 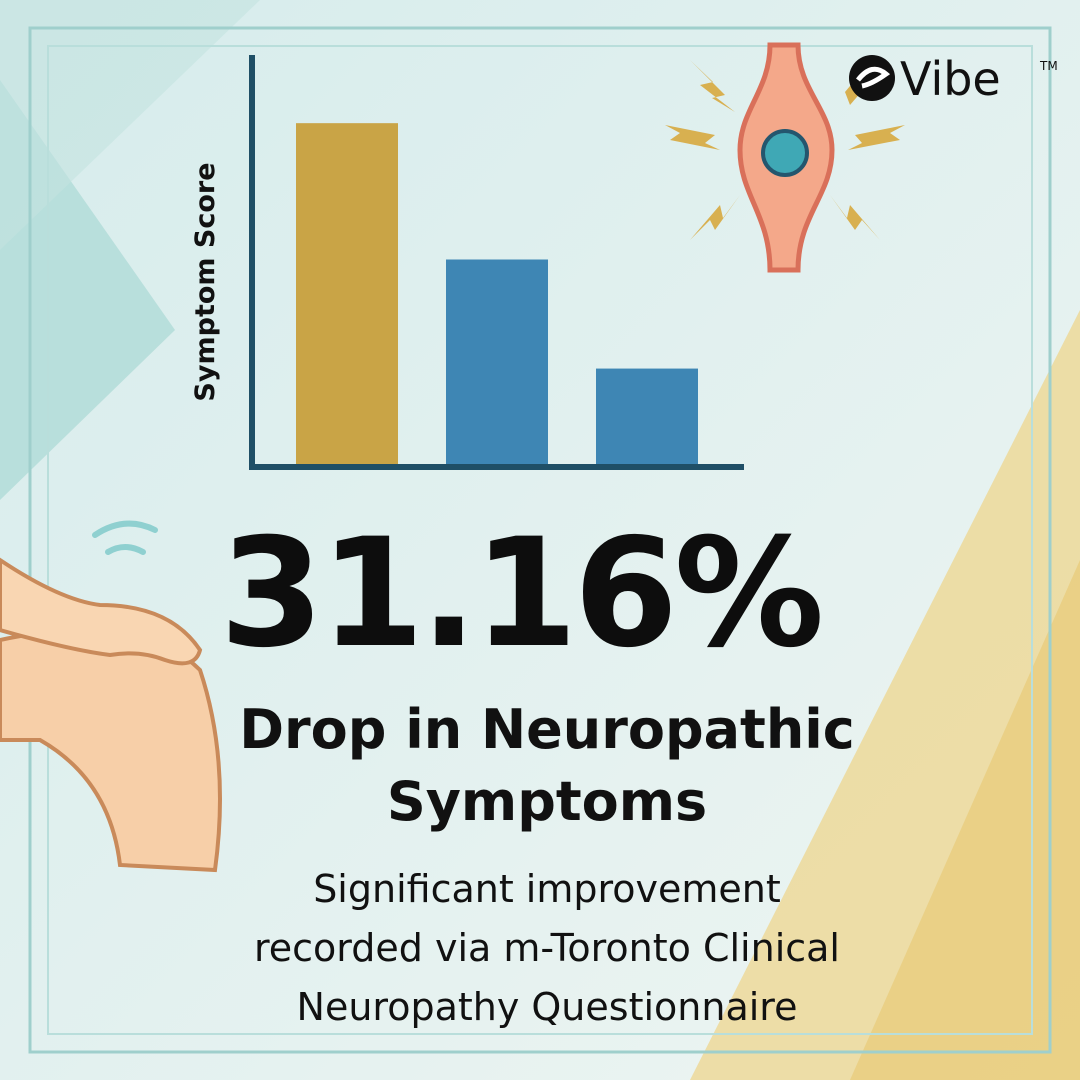 I want to click on hand-illustration, so click(x=111, y=696).